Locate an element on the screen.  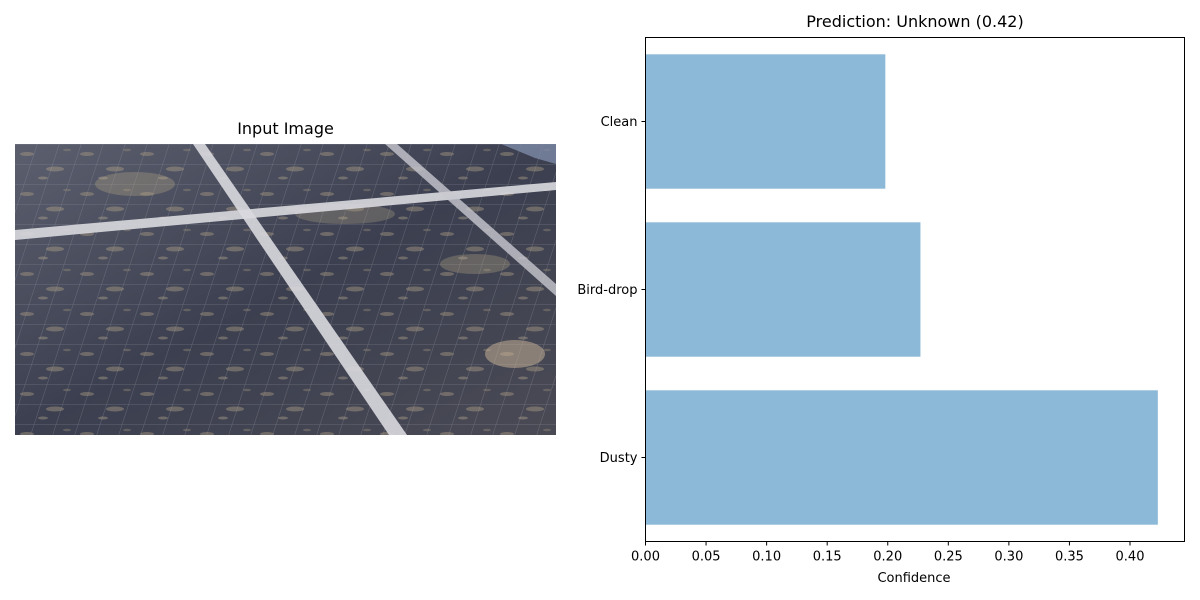
x-tick-label: 0.30 is located at coordinates (1008, 557).